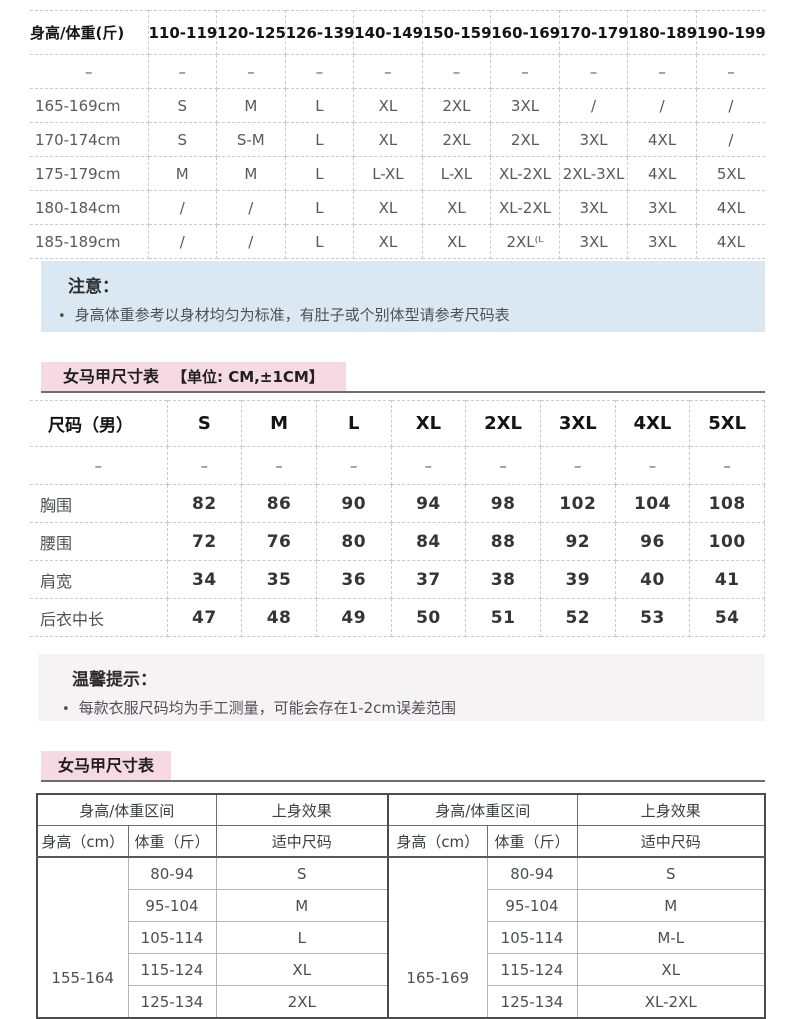  I want to click on group-header-row: 身高/体重区间 上身效果 身高/体重区间 上身效果, so click(401, 809).